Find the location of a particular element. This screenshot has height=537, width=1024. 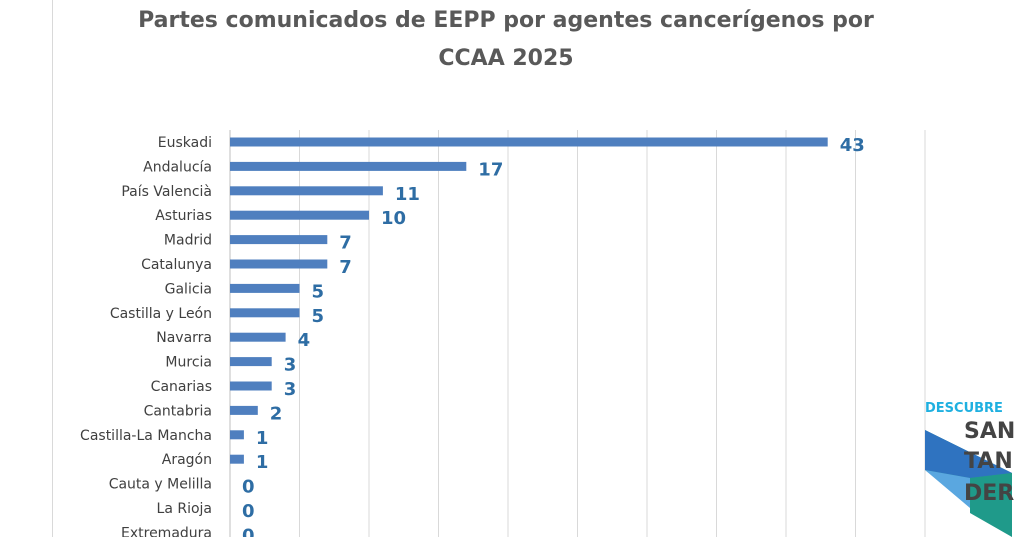

data-label: 2 is located at coordinates (276, 413).